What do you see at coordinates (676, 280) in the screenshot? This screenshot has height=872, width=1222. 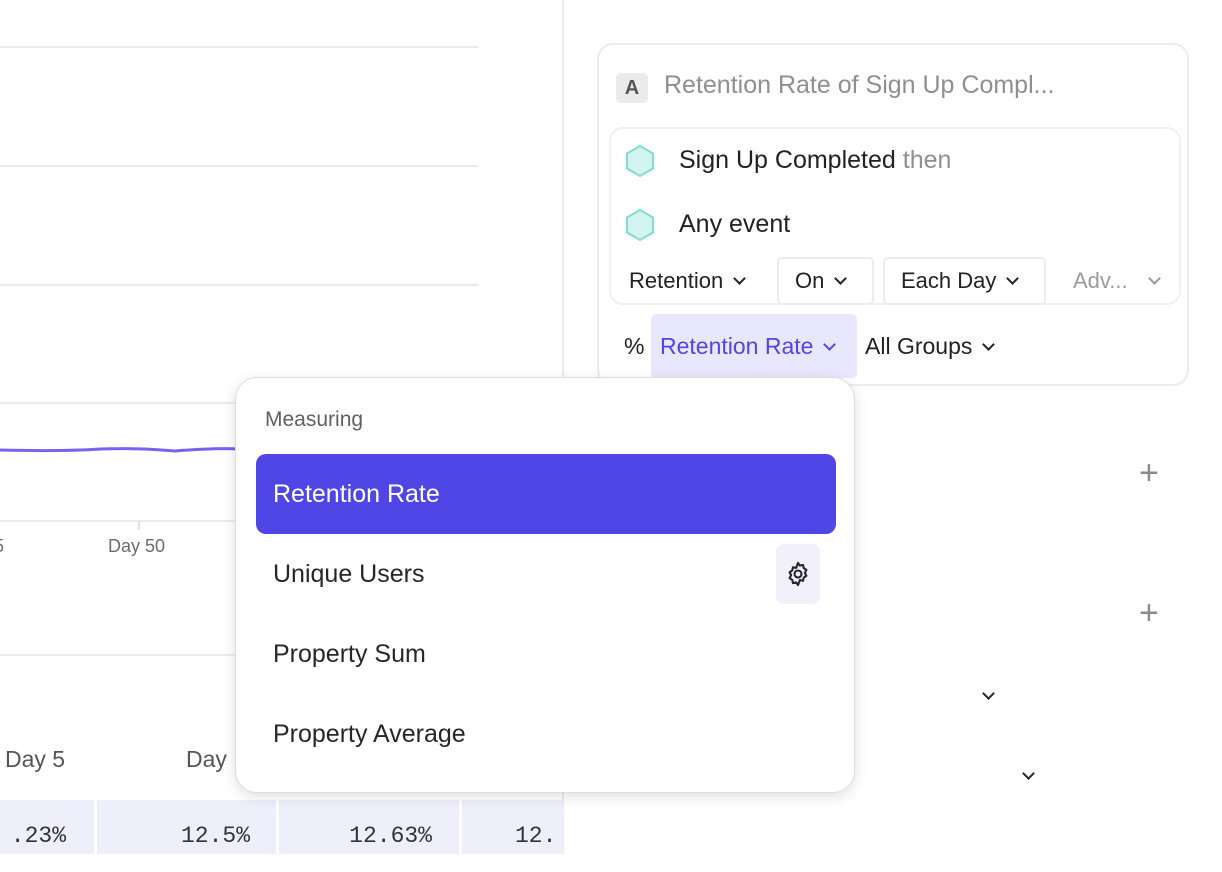 I see `retention-label: Retention` at bounding box center [676, 280].